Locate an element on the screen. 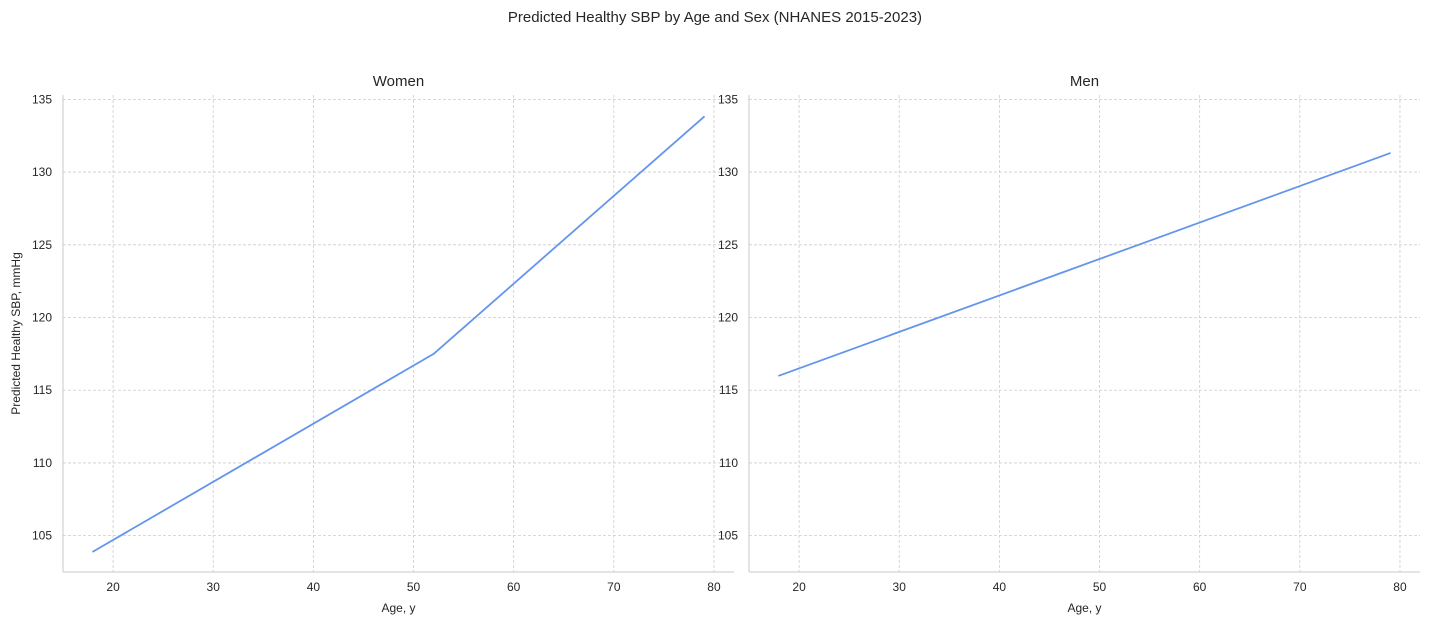 The height and width of the screenshot is (625, 1429). panel-title: Men is located at coordinates (1084, 81).